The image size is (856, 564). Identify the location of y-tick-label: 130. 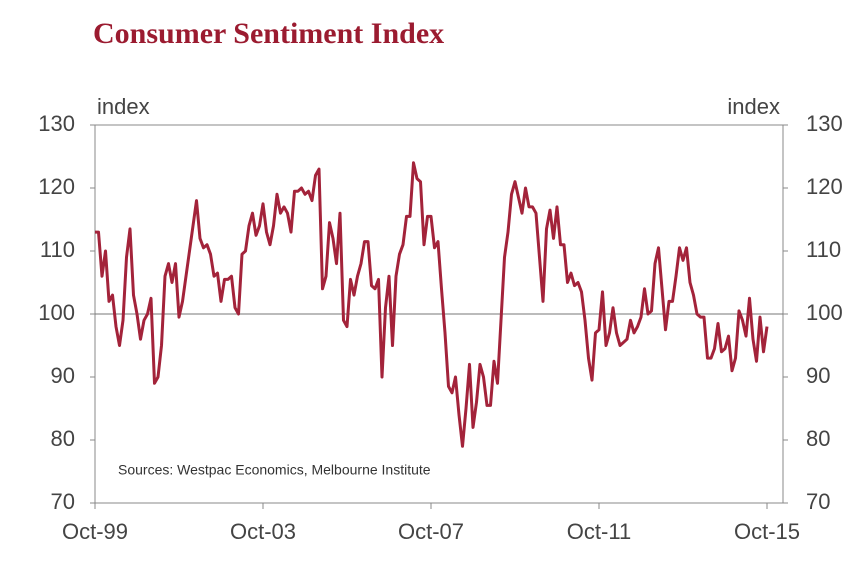
(56, 123).